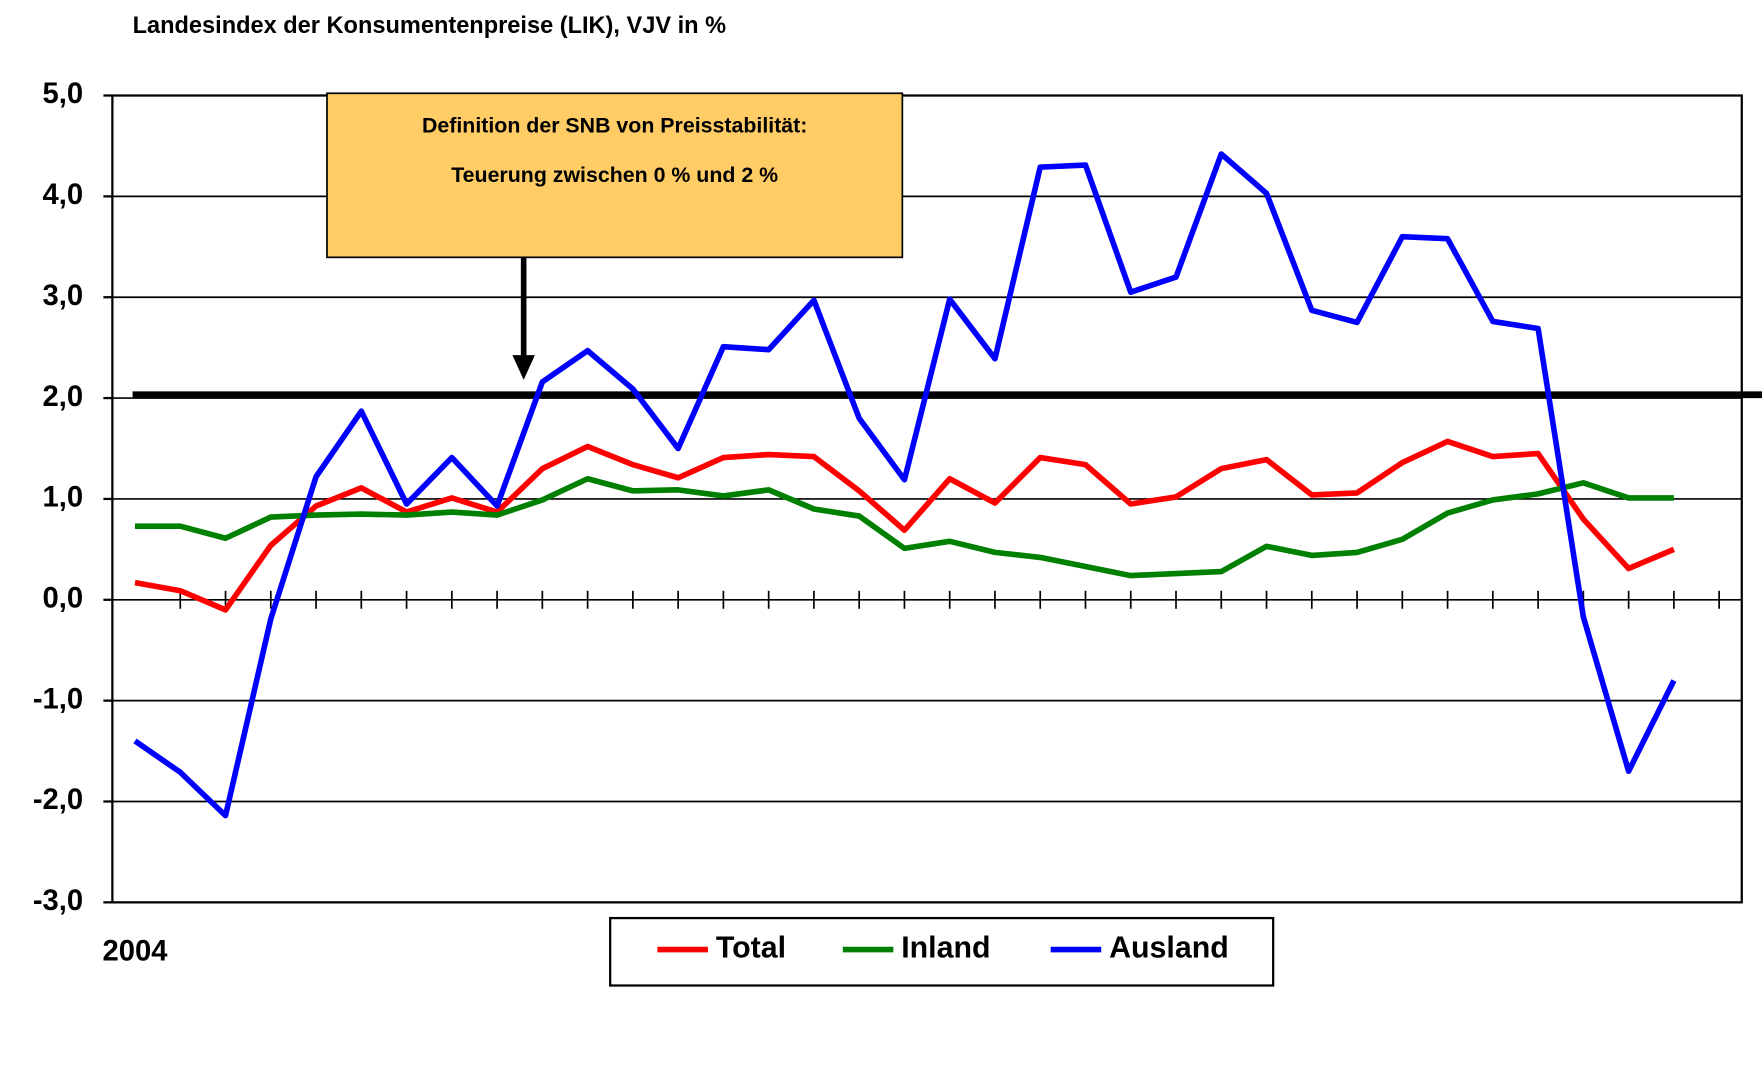 The width and height of the screenshot is (1762, 1074). Describe the element at coordinates (63, 498) in the screenshot. I see `y-tick-label: 1,0` at that location.